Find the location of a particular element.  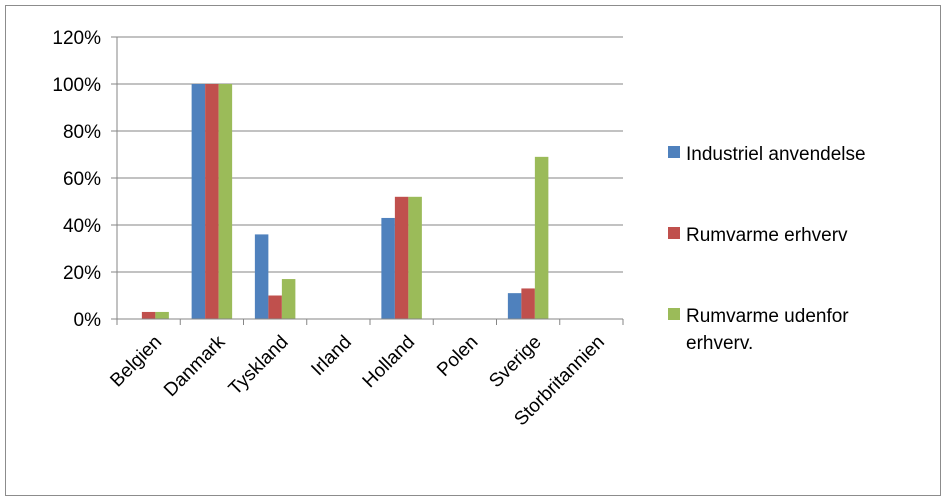

y-tick-label: 40% is located at coordinates (82, 226).